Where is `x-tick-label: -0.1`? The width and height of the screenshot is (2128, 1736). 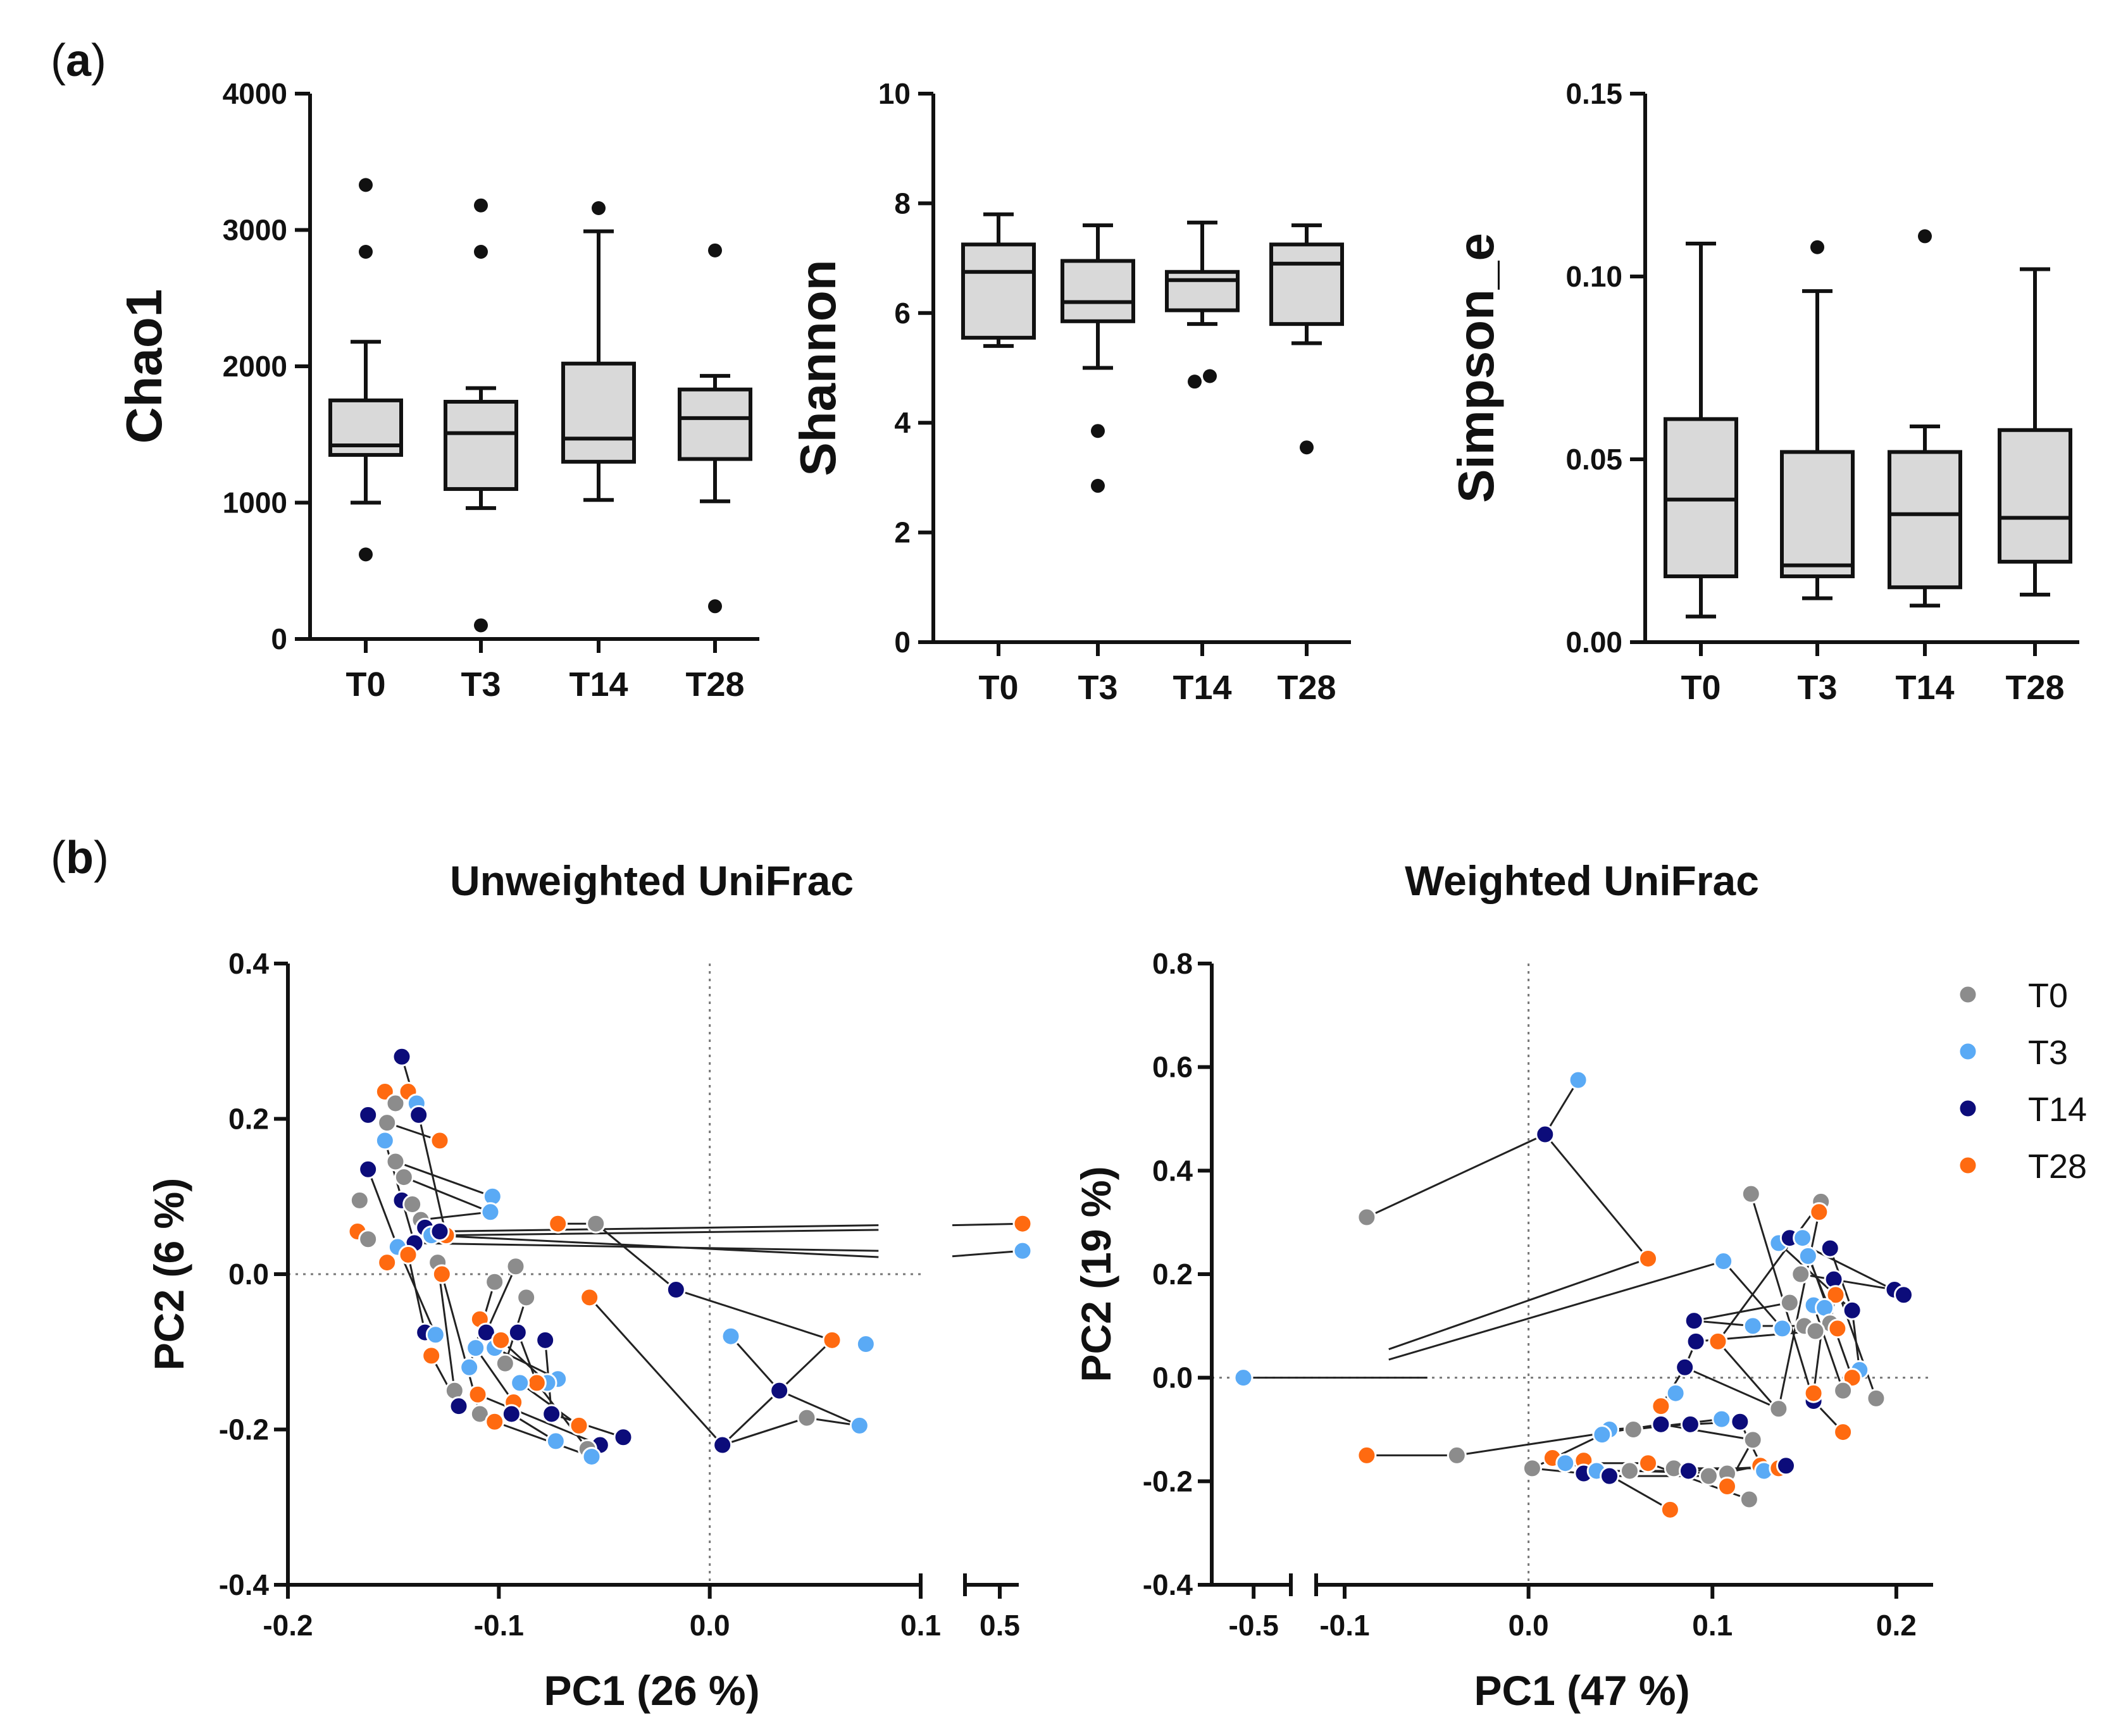 x-tick-label: -0.1 is located at coordinates (499, 1625).